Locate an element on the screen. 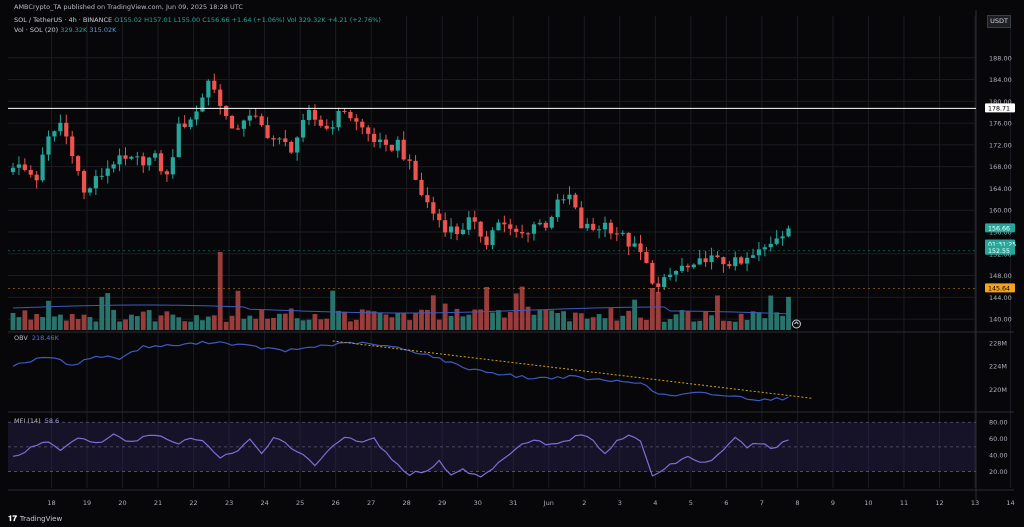 The height and width of the screenshot is (527, 1024). tradingview-brand: 𝟏𝟕 TradingView is located at coordinates (35, 519).